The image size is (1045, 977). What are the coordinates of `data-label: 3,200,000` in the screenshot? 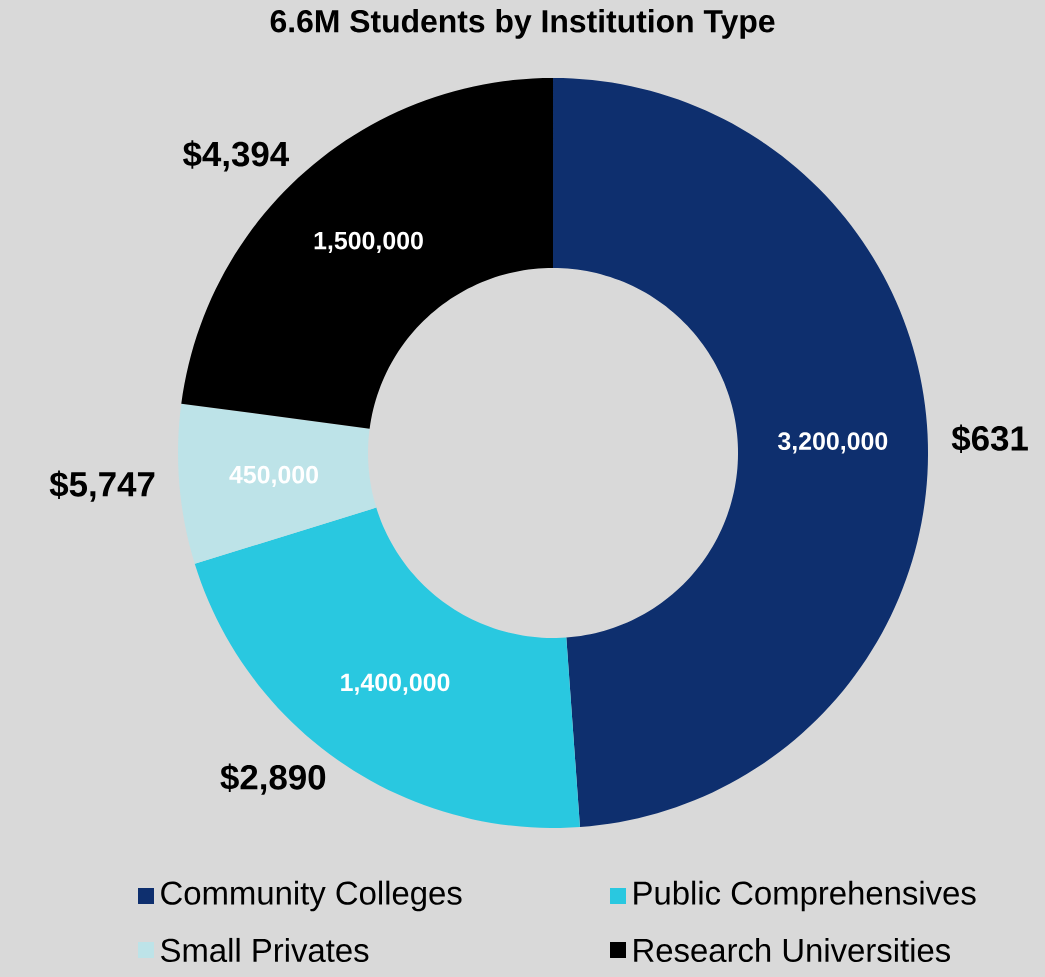 It's located at (833, 443).